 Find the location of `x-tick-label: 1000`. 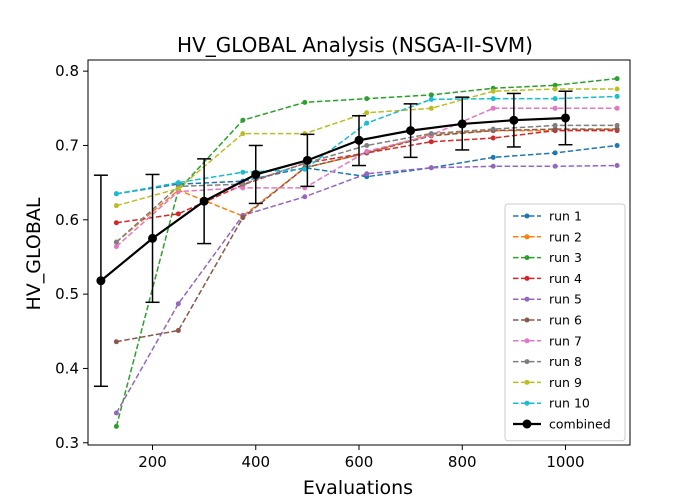

x-tick-label: 1000 is located at coordinates (565, 462).